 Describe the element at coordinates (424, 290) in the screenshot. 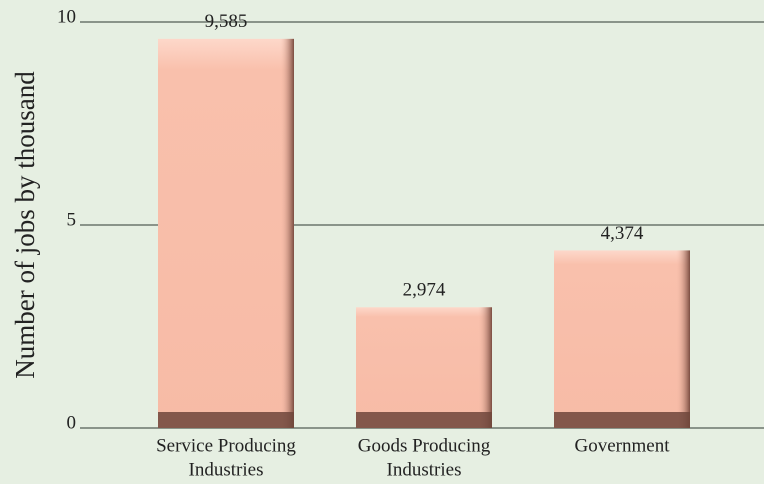

I see `value-label: 2,974` at that location.